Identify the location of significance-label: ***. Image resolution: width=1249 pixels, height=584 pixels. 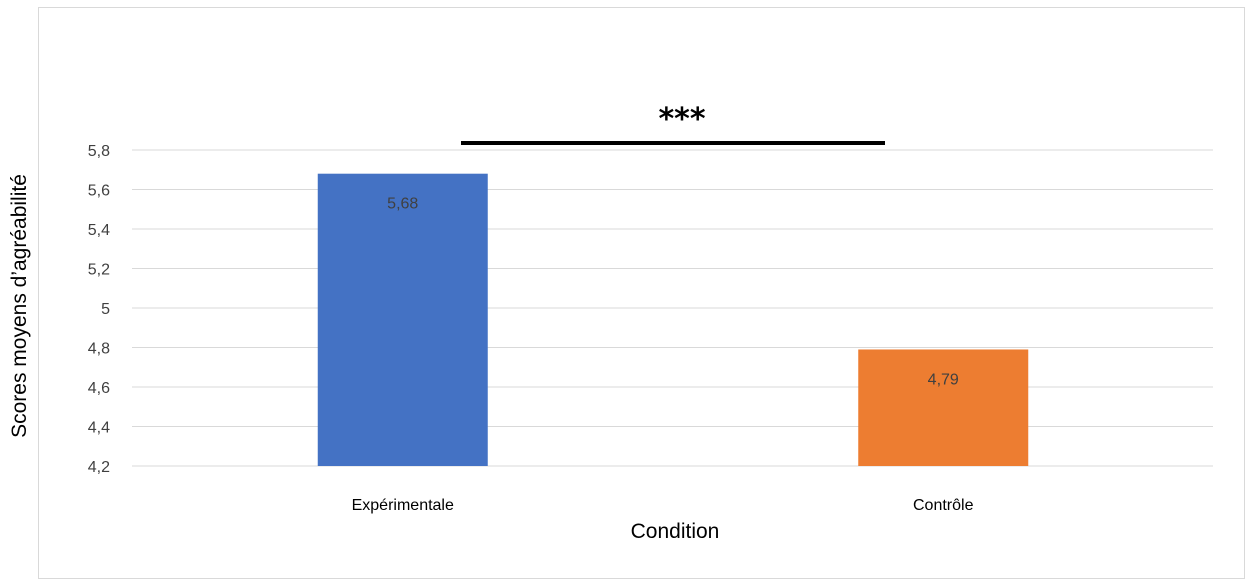
(681, 119).